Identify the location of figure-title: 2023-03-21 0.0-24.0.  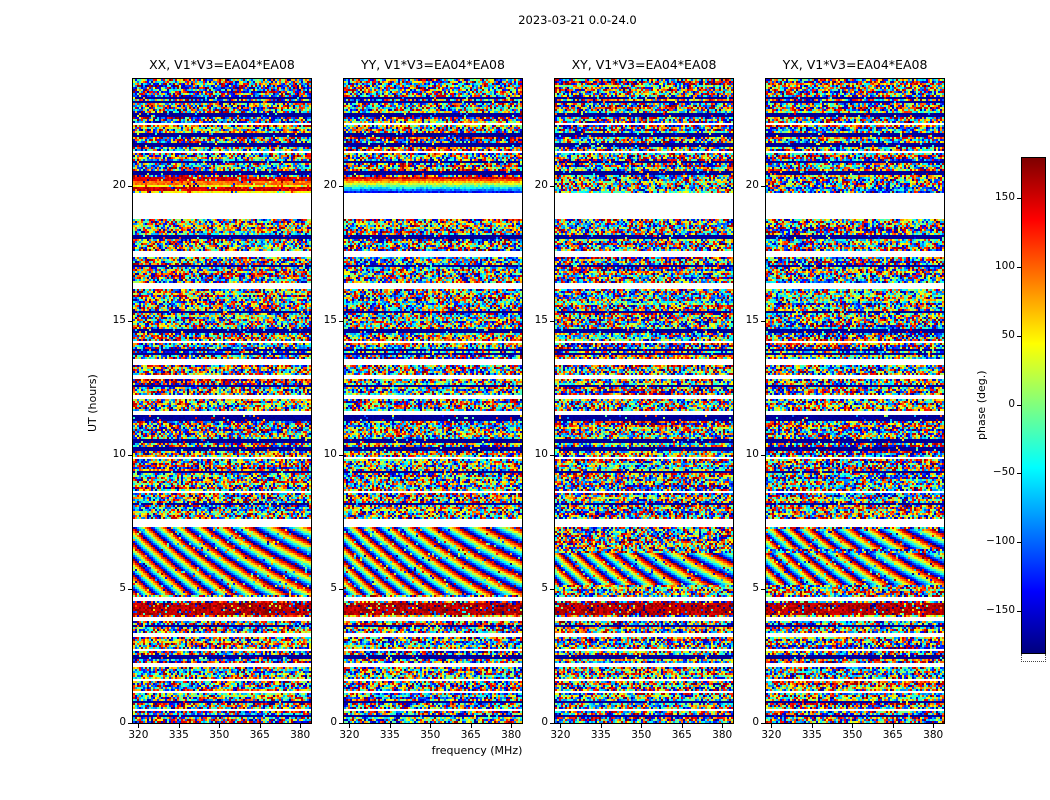
(577, 20).